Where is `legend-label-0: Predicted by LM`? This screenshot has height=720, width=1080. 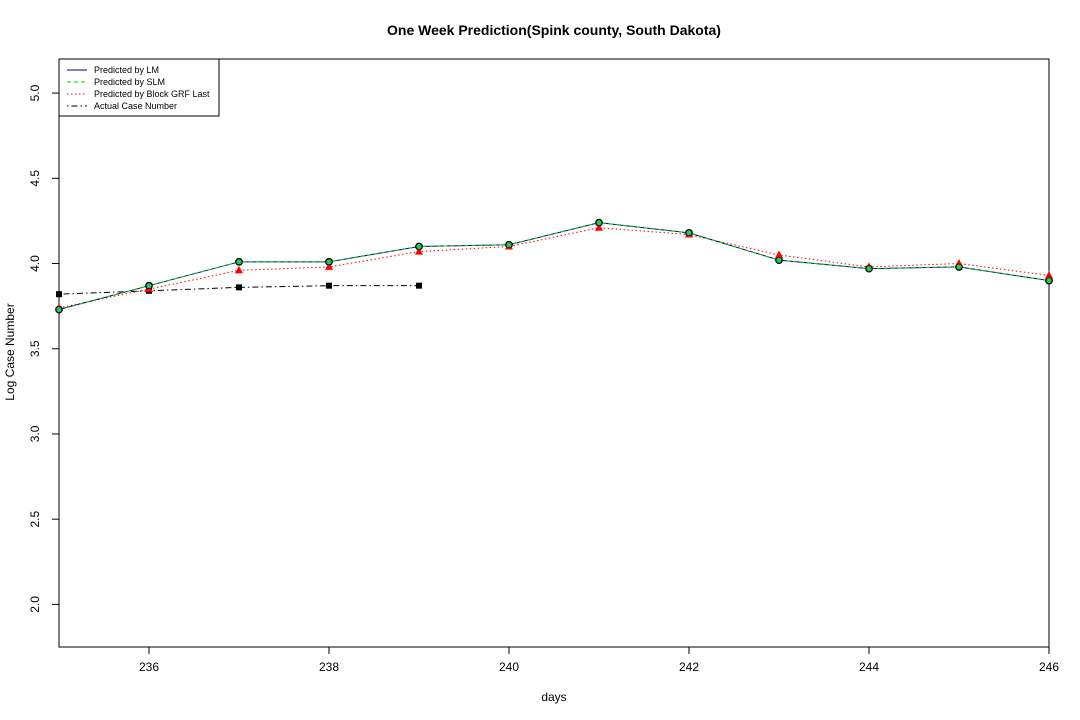
legend-label-0: Predicted by LM is located at coordinates (126, 70).